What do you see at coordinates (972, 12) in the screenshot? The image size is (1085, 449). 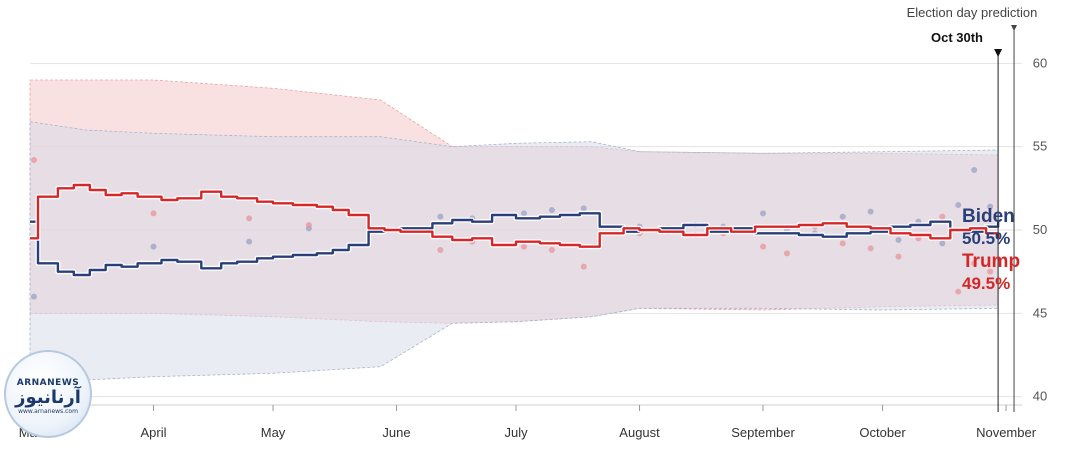 I see `election-day-label: Election day prediction` at bounding box center [972, 12].